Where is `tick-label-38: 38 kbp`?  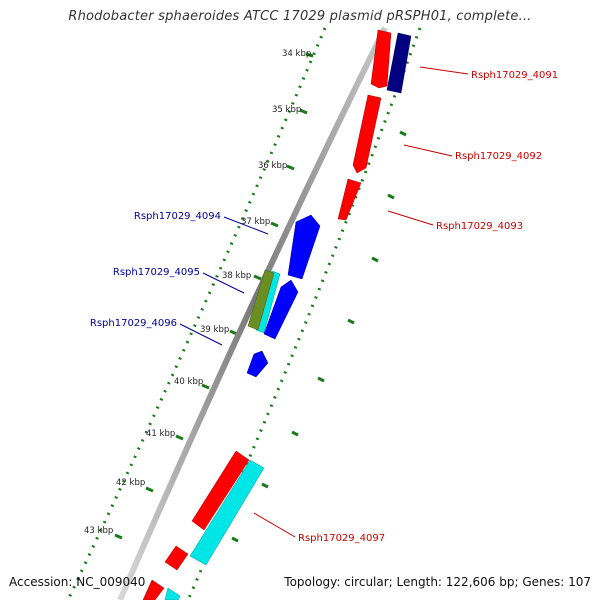
tick-label-38: 38 kbp is located at coordinates (236, 276).